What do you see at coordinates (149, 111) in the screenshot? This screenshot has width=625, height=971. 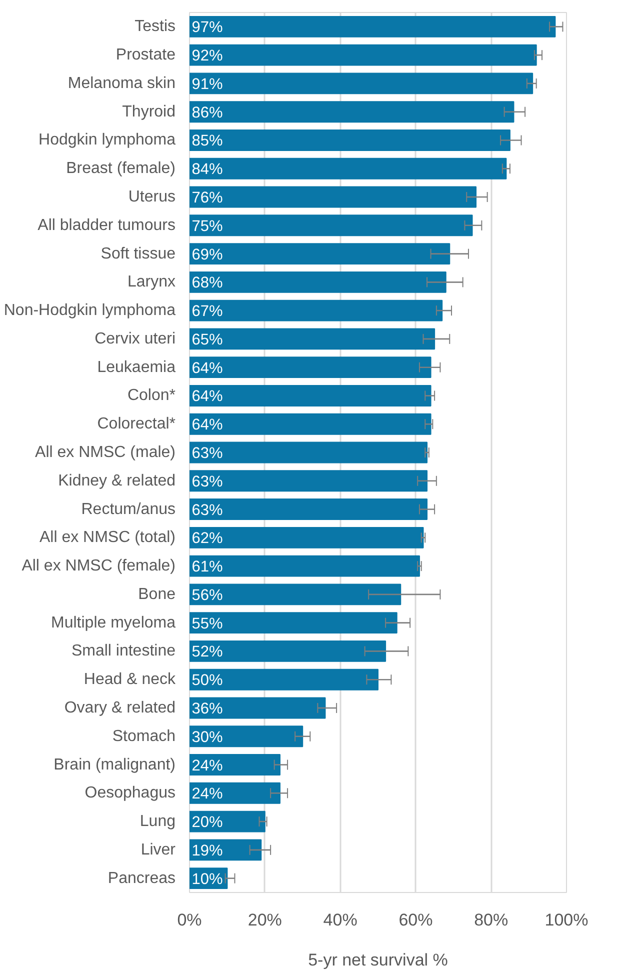 I see `y-tick-label: Thyroid` at bounding box center [149, 111].